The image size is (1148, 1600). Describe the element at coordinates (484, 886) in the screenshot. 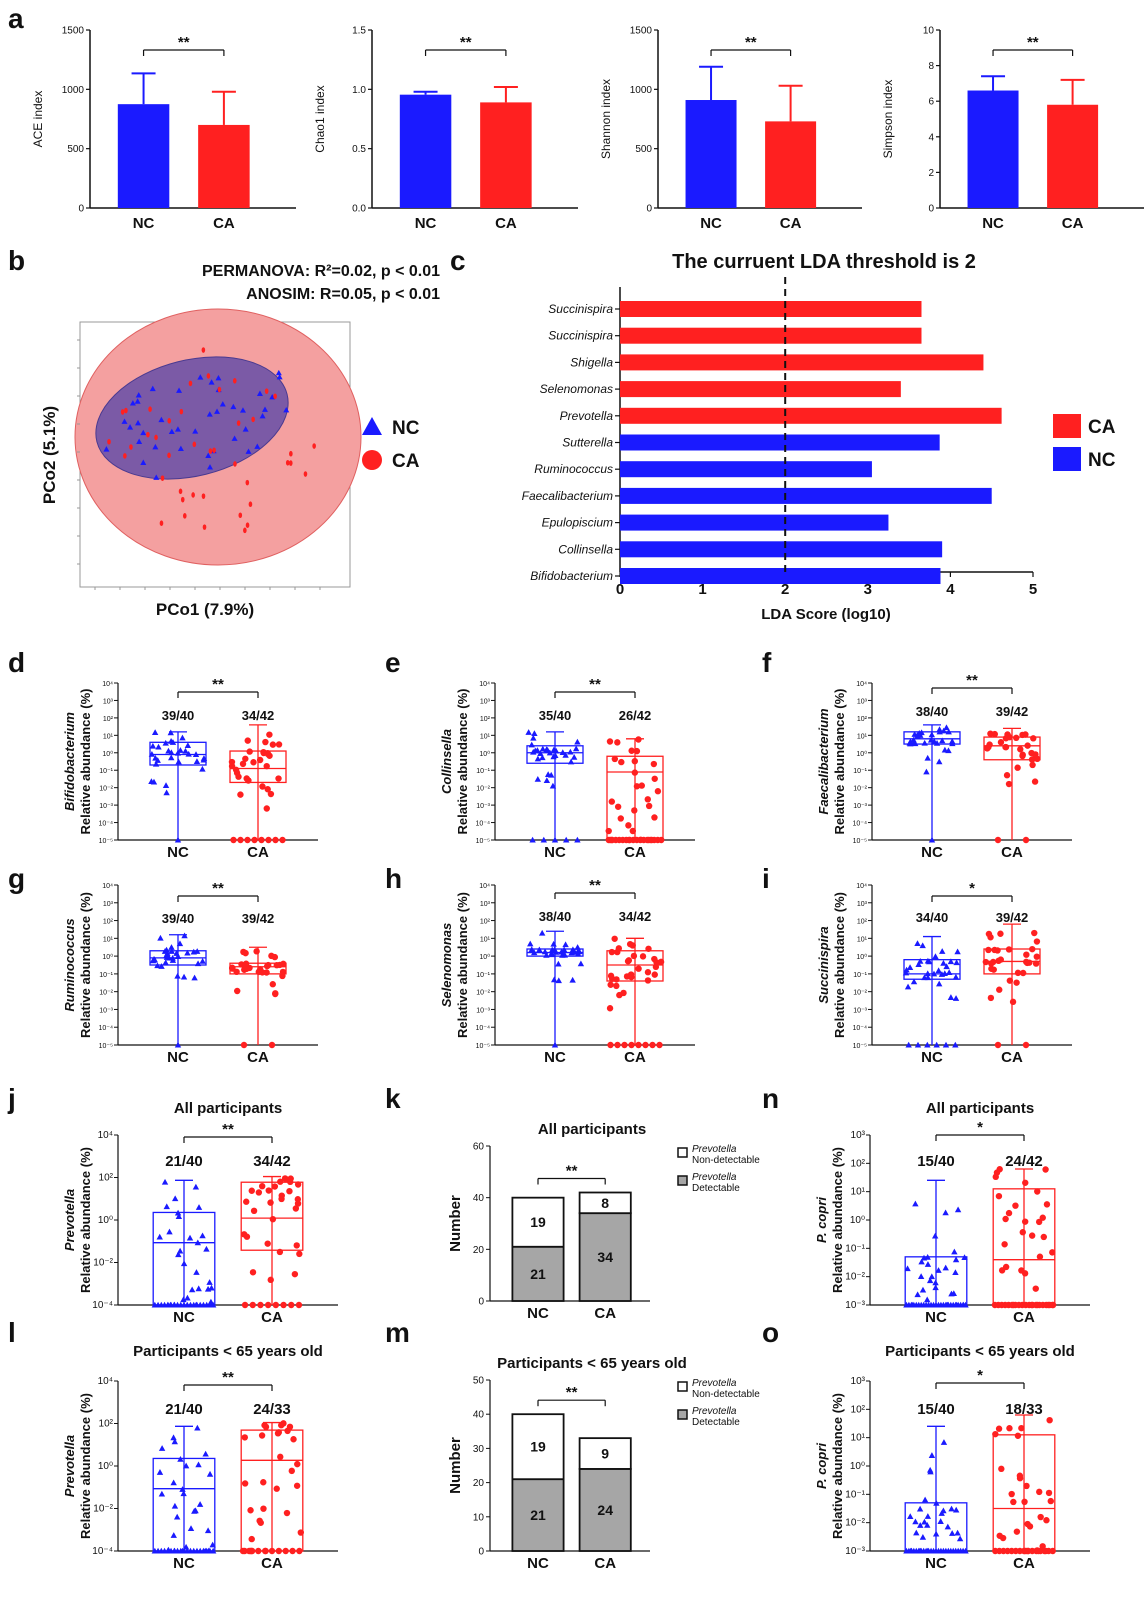

I see `y-tick-label: 10⁴` at that location.